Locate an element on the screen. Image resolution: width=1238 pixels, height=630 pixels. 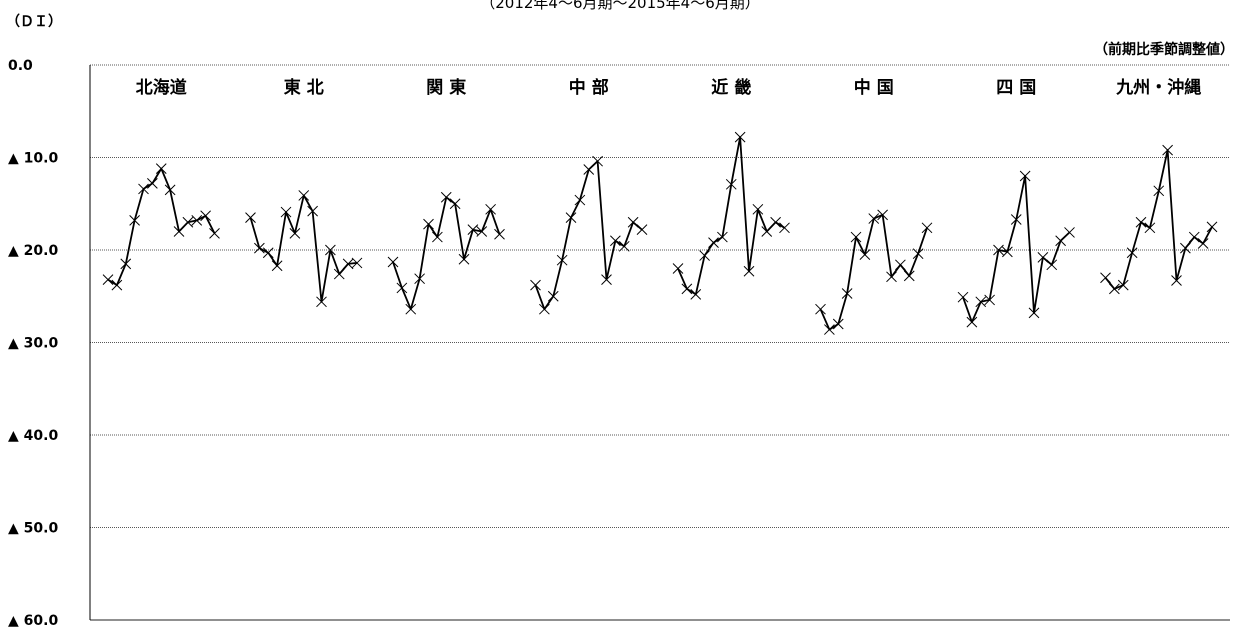
y-axis-label: （ＤＩ） is located at coordinates (34, 22).